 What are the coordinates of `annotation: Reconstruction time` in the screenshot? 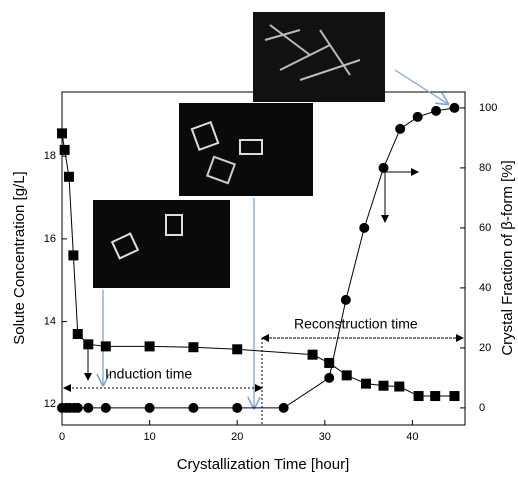 It's located at (356, 324).